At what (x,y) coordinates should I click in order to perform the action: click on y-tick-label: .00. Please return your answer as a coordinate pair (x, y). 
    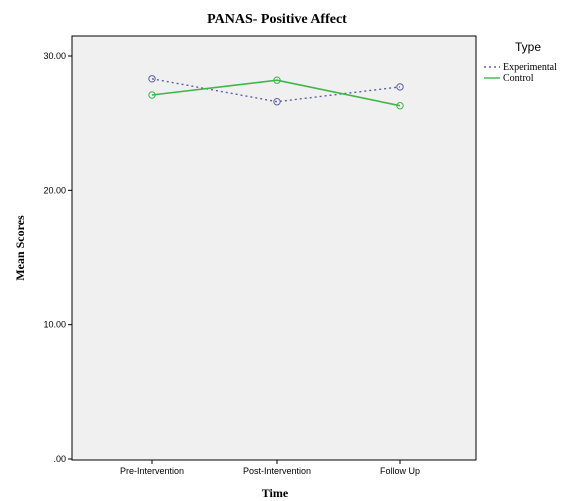
    Looking at the image, I should click on (59, 459).